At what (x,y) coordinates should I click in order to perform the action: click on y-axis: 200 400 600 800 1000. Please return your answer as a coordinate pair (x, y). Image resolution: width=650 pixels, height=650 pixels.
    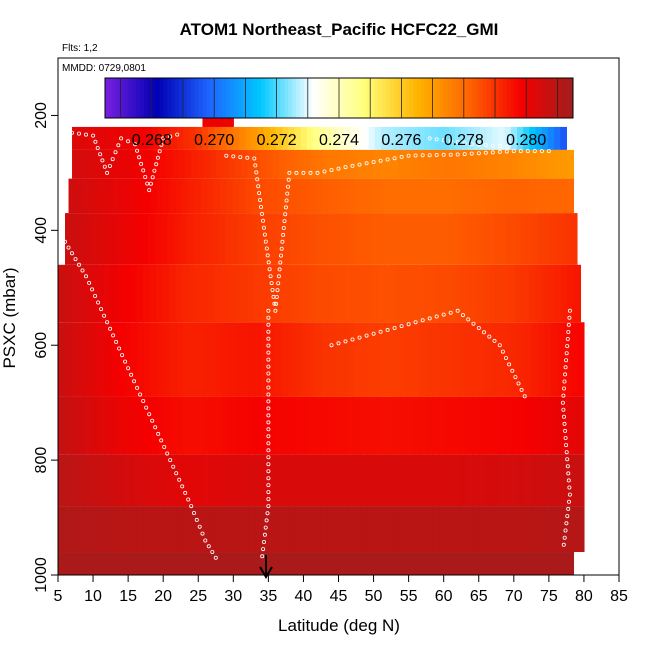
    Looking at the image, I should click on (45, 347).